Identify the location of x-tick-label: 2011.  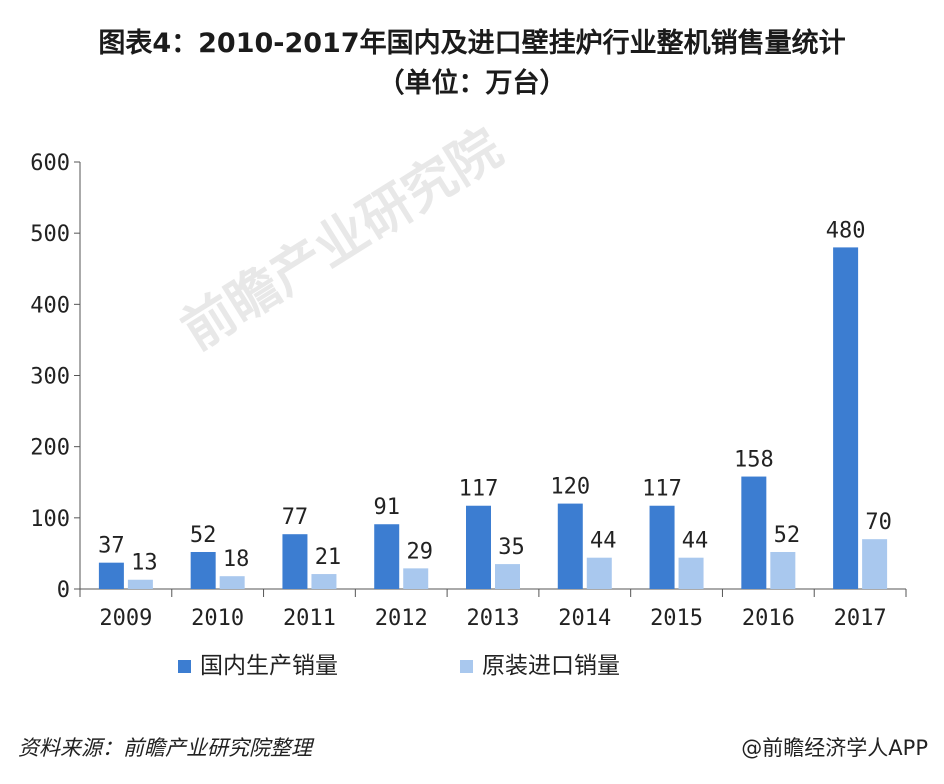
(309, 618).